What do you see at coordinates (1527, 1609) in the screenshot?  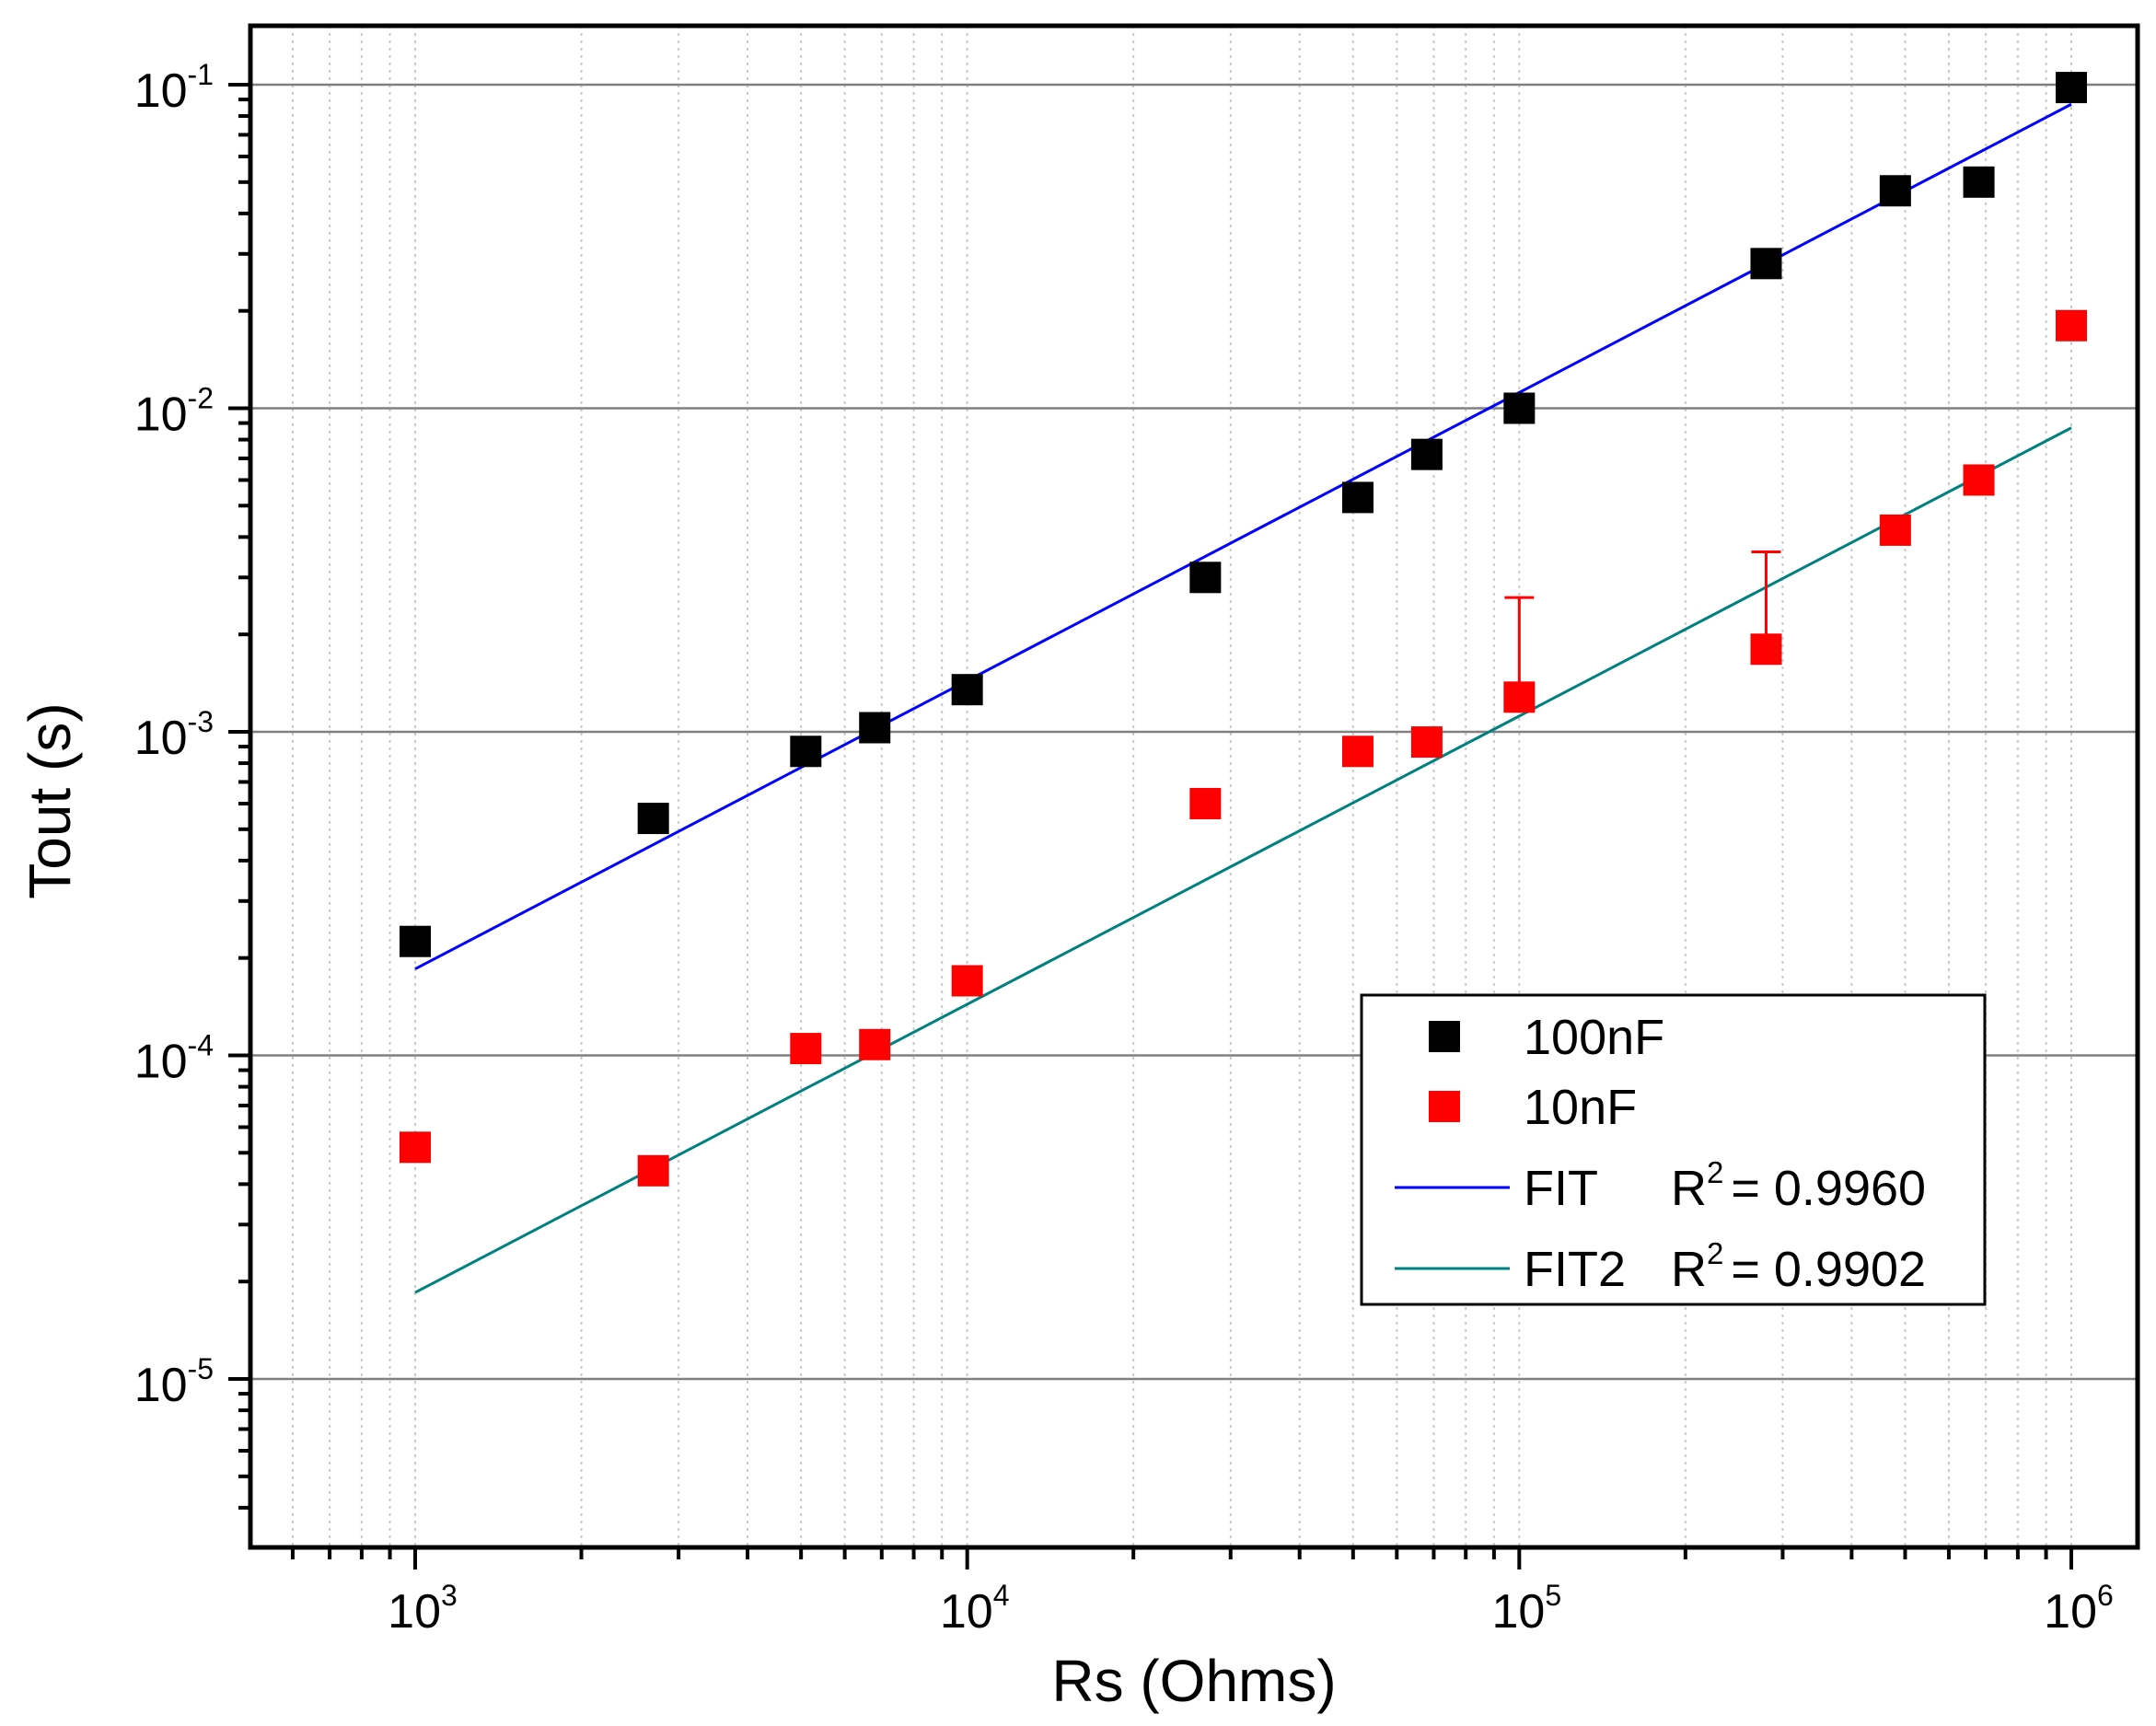 I see `x-tick-label: 10⁵` at bounding box center [1527, 1609].